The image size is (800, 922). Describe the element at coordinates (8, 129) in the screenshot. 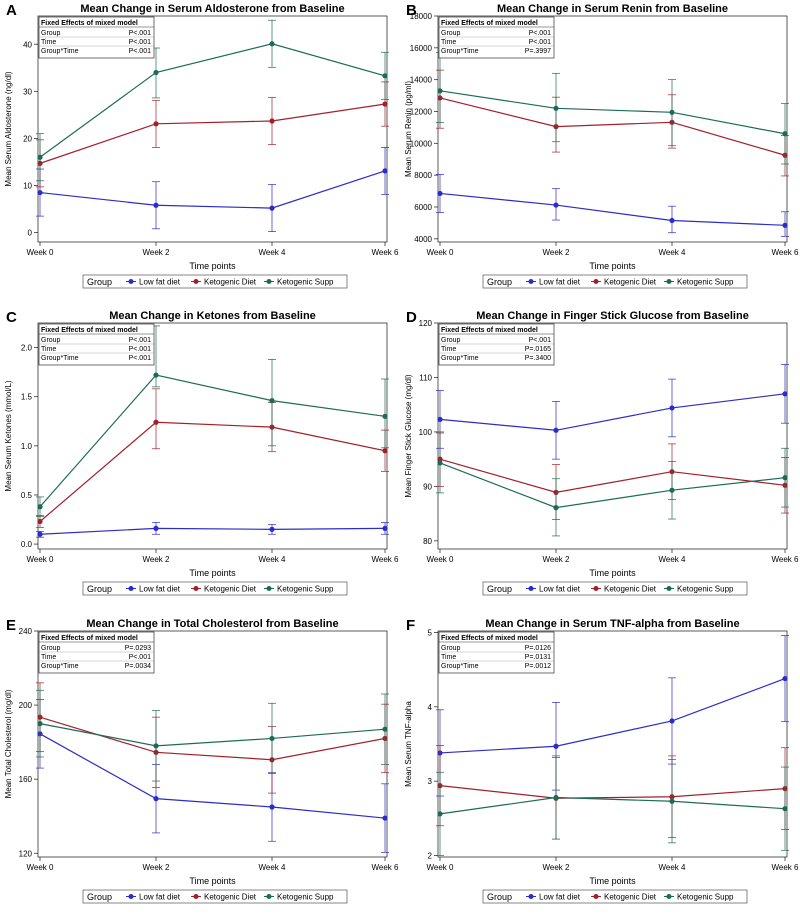

I see `y-axis-label: Mean Serum Aldosterone (ng/dl)` at that location.